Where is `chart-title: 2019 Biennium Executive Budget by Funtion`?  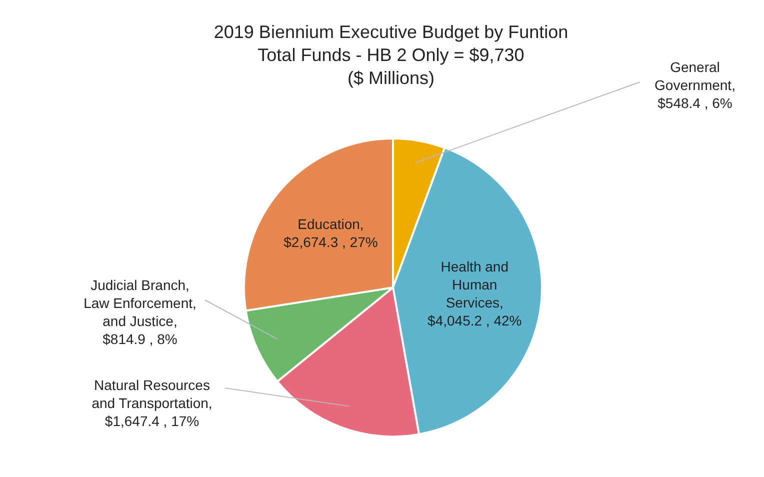 chart-title: 2019 Biennium Executive Budget by Funtion is located at coordinates (391, 32).